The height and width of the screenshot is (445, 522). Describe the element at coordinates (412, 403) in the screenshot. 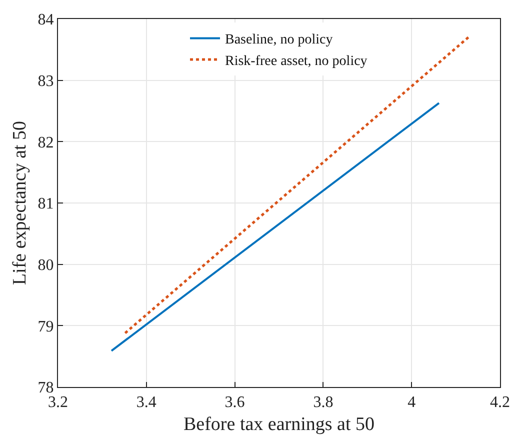

I see `x-tick-label: 4` at that location.